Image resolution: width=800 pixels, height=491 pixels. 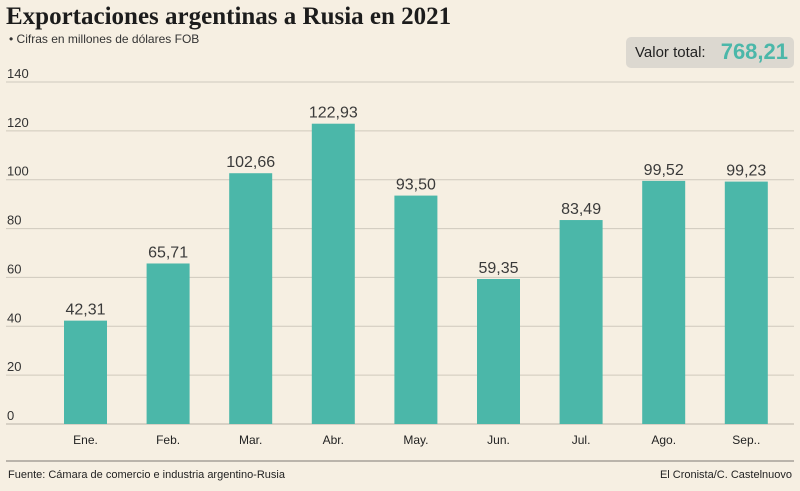 What do you see at coordinates (85, 310) in the screenshot?
I see `data-label: 42,31` at bounding box center [85, 310].